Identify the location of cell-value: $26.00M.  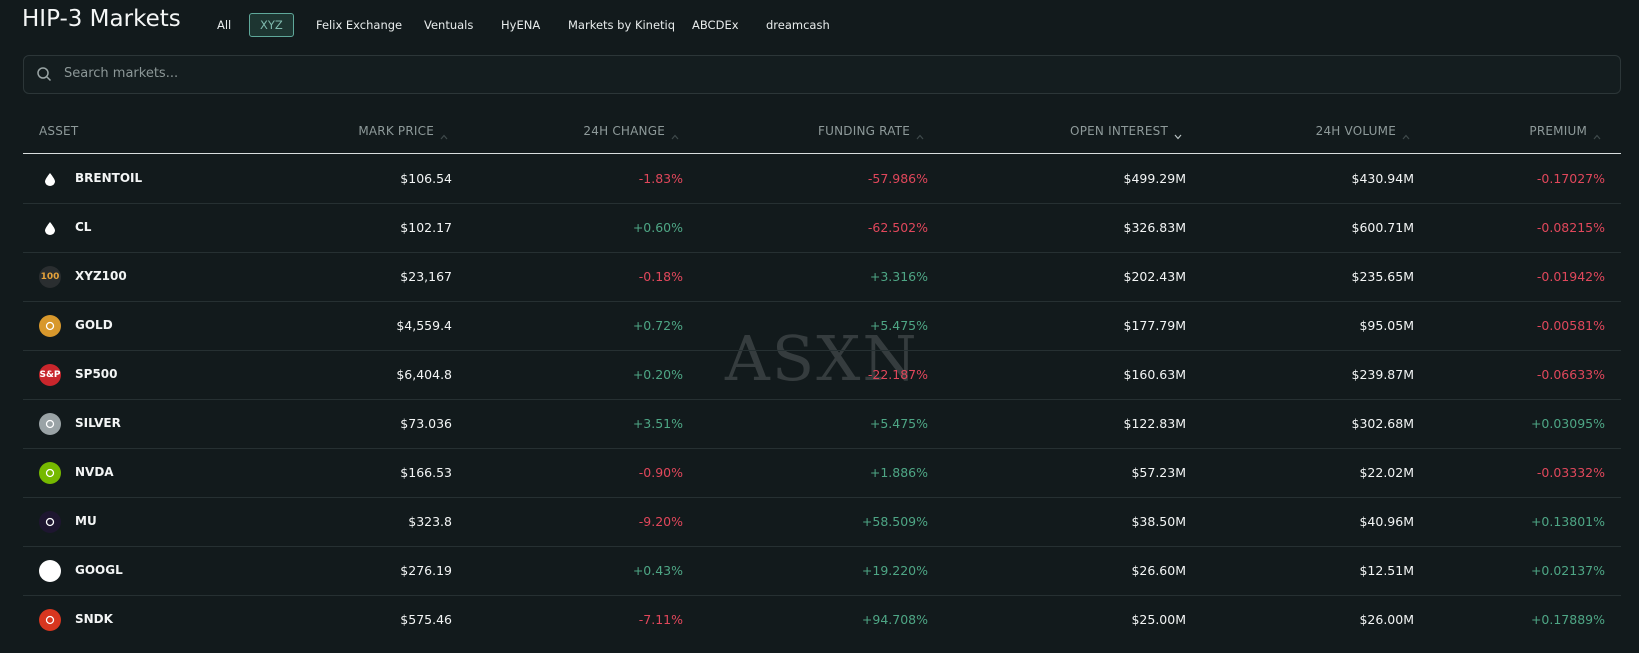
(1386, 619).